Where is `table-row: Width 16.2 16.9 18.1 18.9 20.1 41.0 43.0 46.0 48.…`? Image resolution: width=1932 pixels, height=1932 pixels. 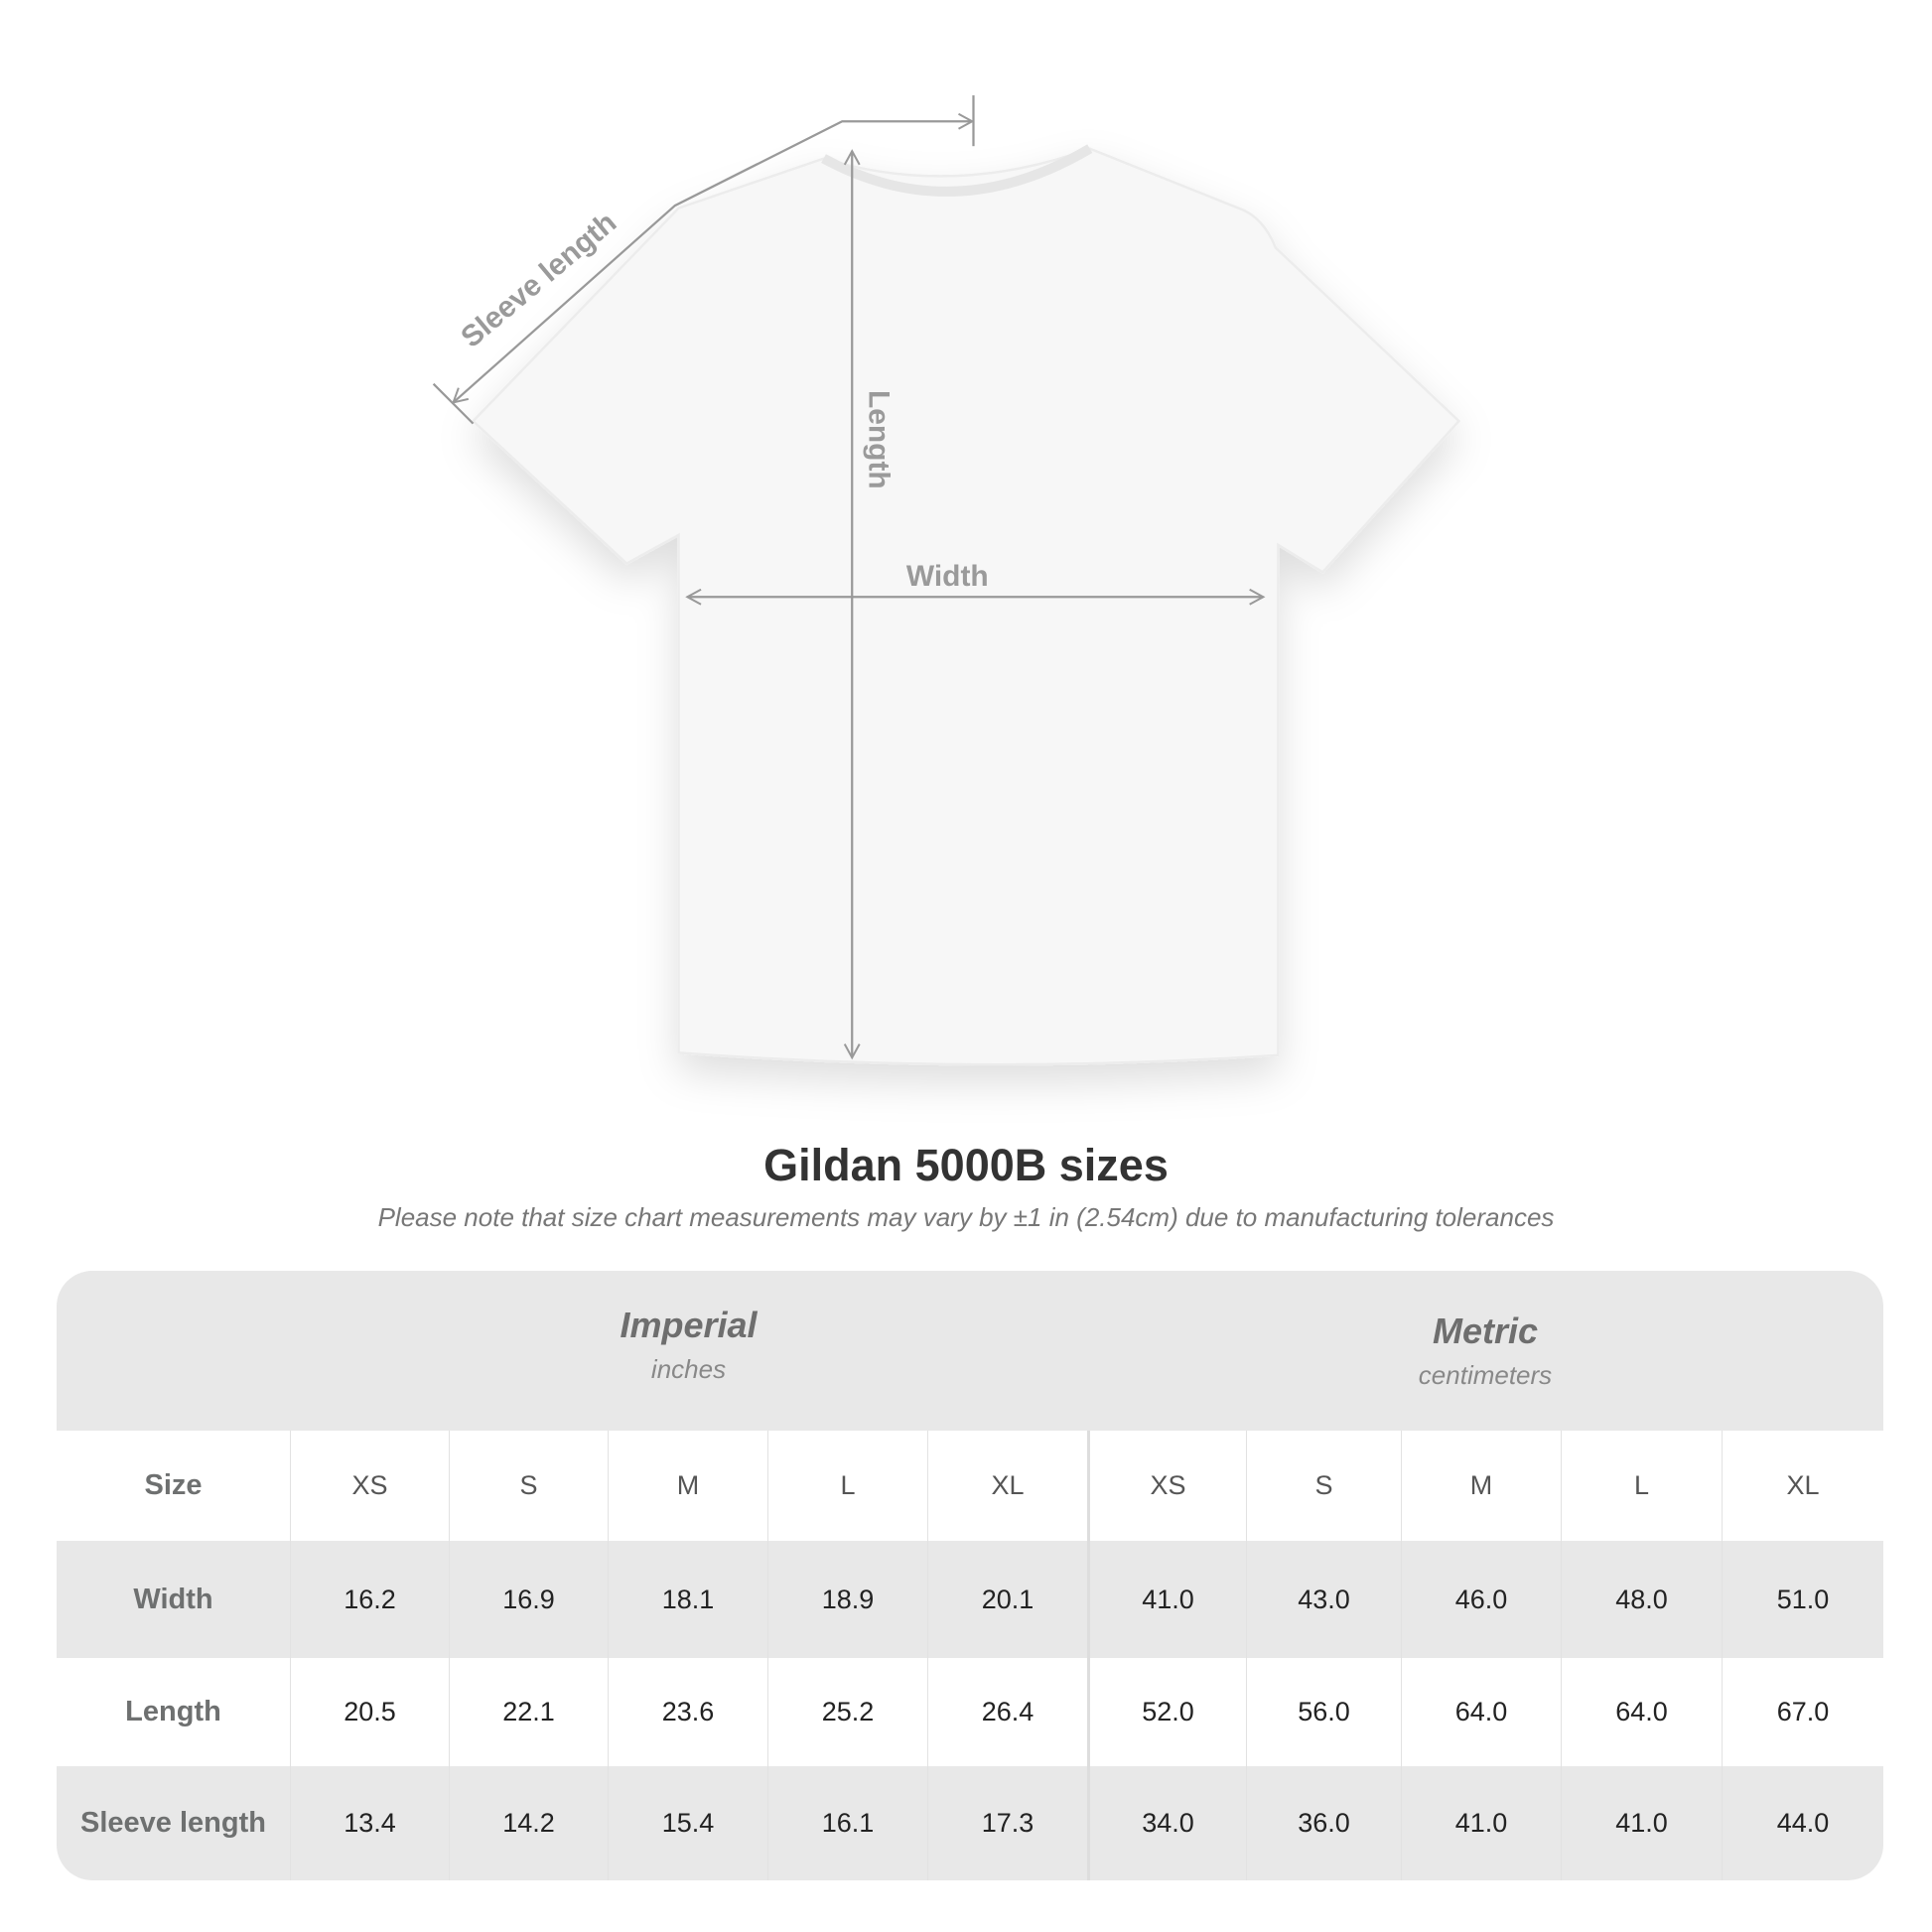 table-row: Width 16.2 16.9 18.1 18.9 20.1 41.0 43.0 46.0 48.… is located at coordinates (970, 1600).